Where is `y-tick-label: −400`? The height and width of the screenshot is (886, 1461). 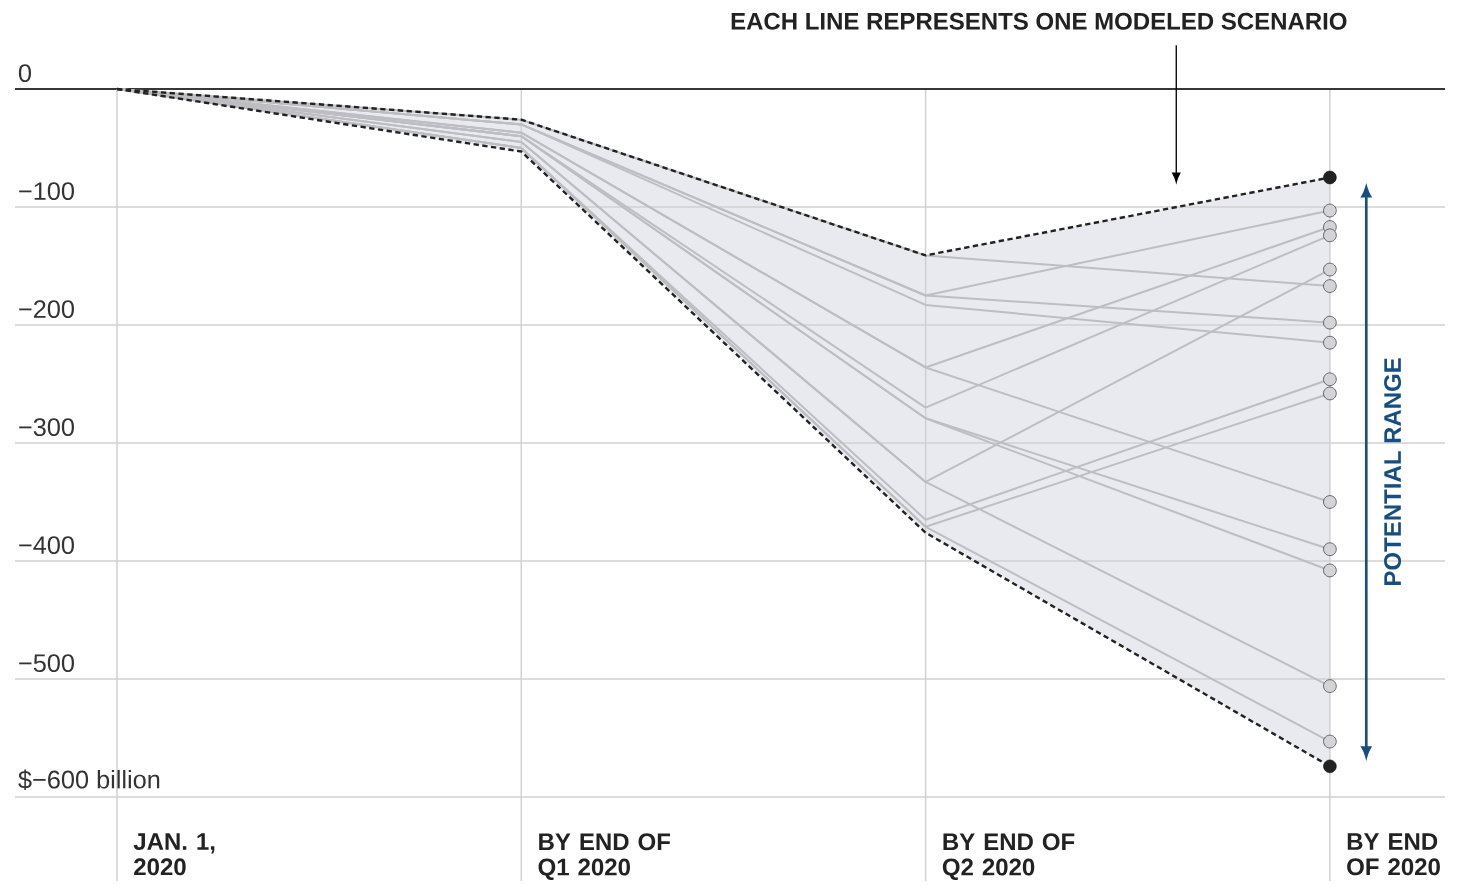 y-tick-label: −400 is located at coordinates (46, 545).